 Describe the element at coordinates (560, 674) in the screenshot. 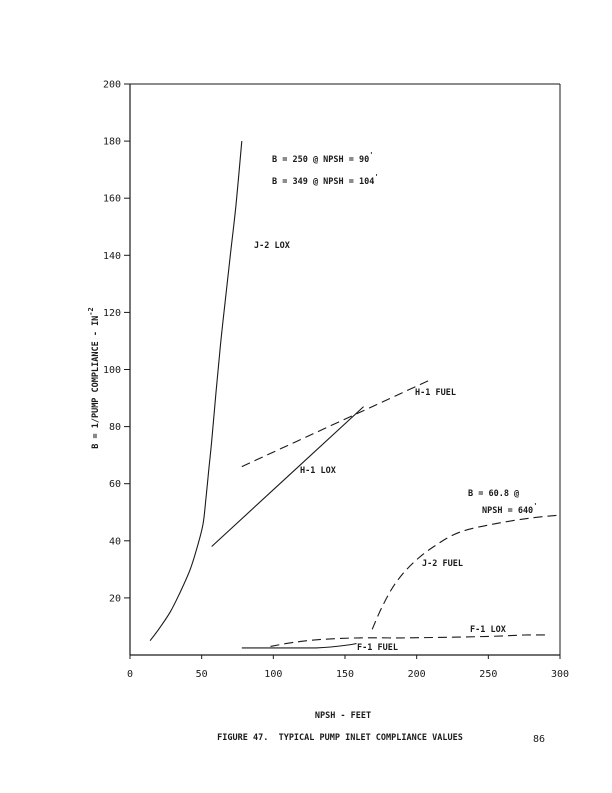

I see `x-tick-label: 300` at that location.